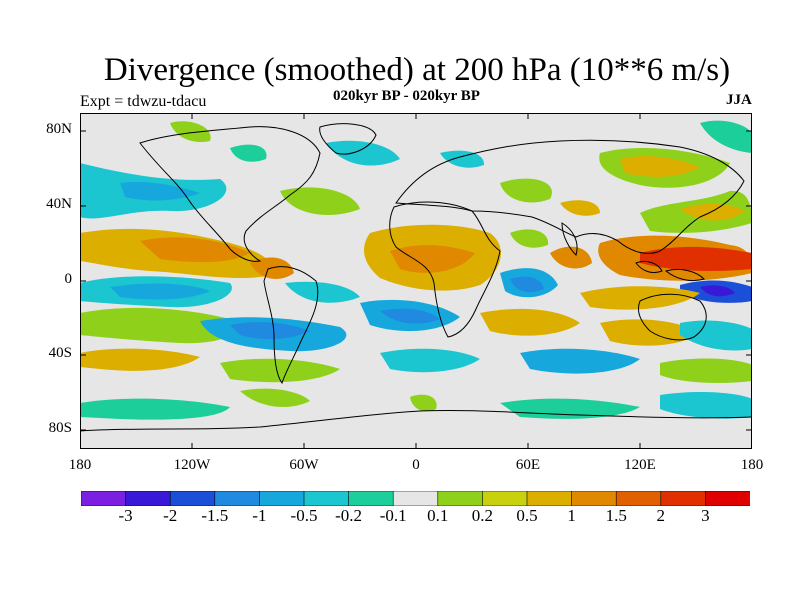  I want to click on colorbar-tick-label: -1, so click(259, 515).